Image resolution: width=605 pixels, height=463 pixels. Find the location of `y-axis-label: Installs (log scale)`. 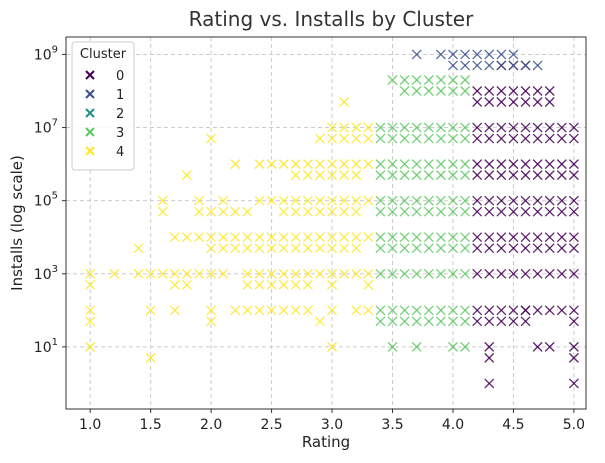

y-axis-label: Installs (log scale) is located at coordinates (17, 223).